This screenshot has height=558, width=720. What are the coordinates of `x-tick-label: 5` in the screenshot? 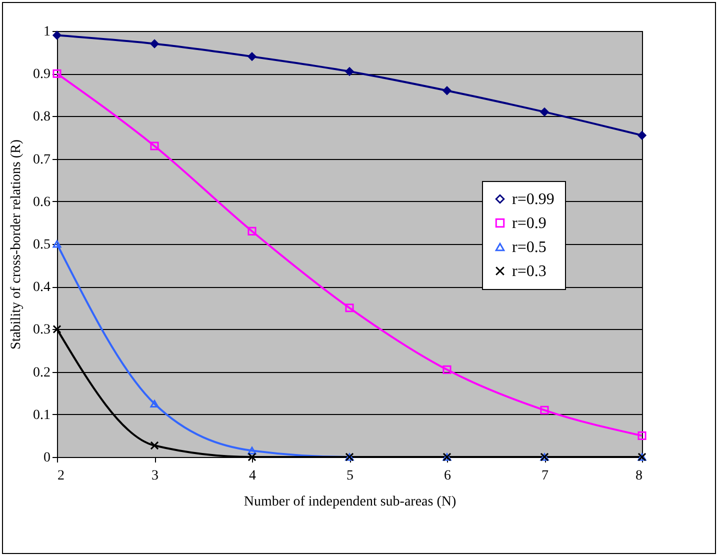 It's located at (350, 476).